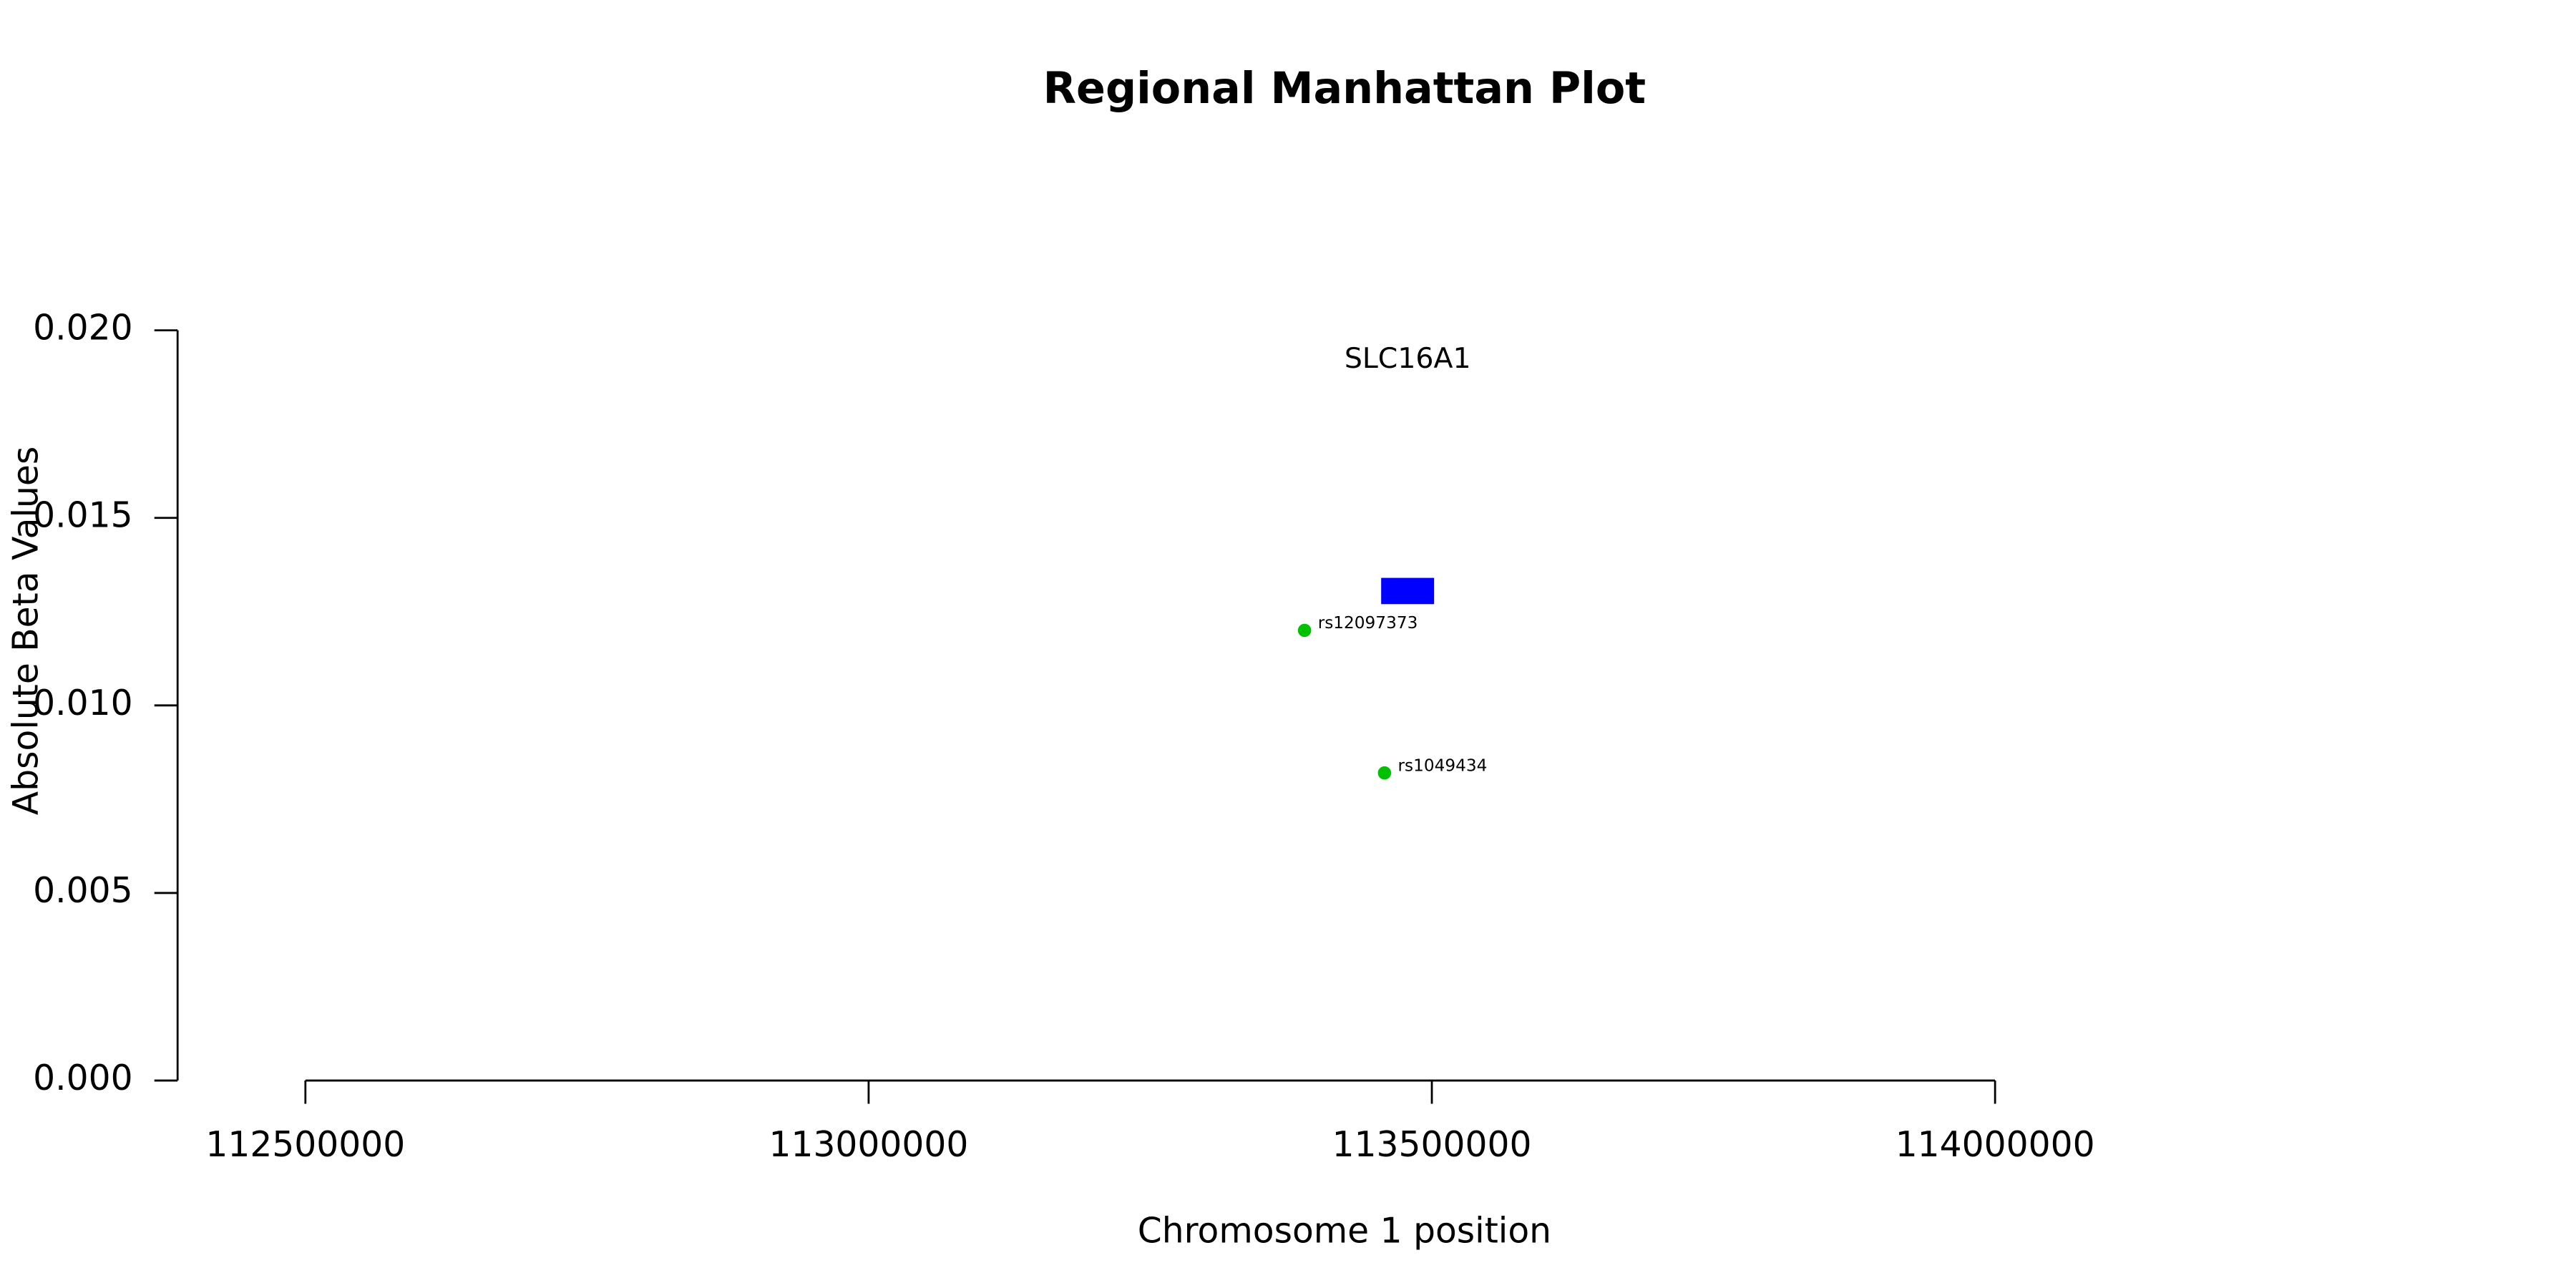 The width and height of the screenshot is (2576, 1288). What do you see at coordinates (82, 328) in the screenshot?
I see `y-tick-label: 0.020` at bounding box center [82, 328].